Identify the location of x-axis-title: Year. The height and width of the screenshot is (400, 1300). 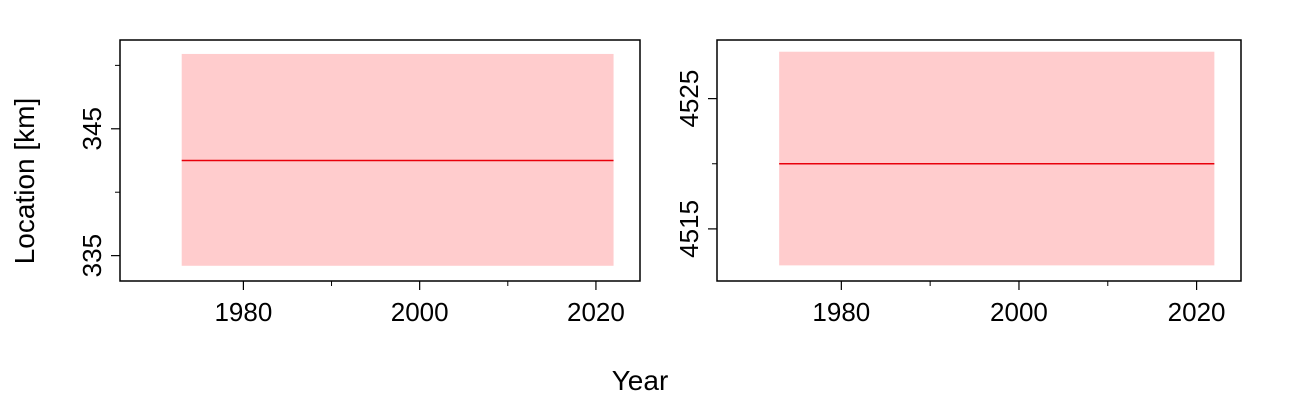
(640, 380).